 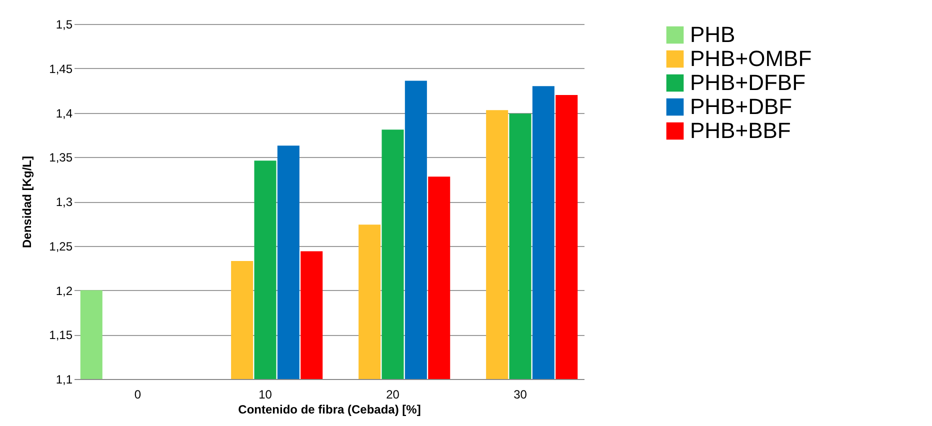 What do you see at coordinates (740, 130) in the screenshot?
I see `legend-label: PHB+BBF` at bounding box center [740, 130].